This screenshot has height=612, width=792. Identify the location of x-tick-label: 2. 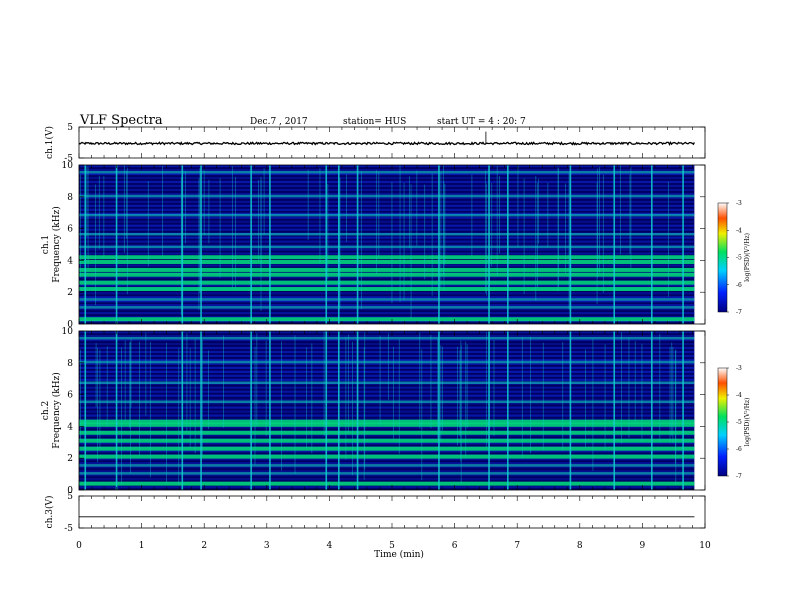
(204, 546).